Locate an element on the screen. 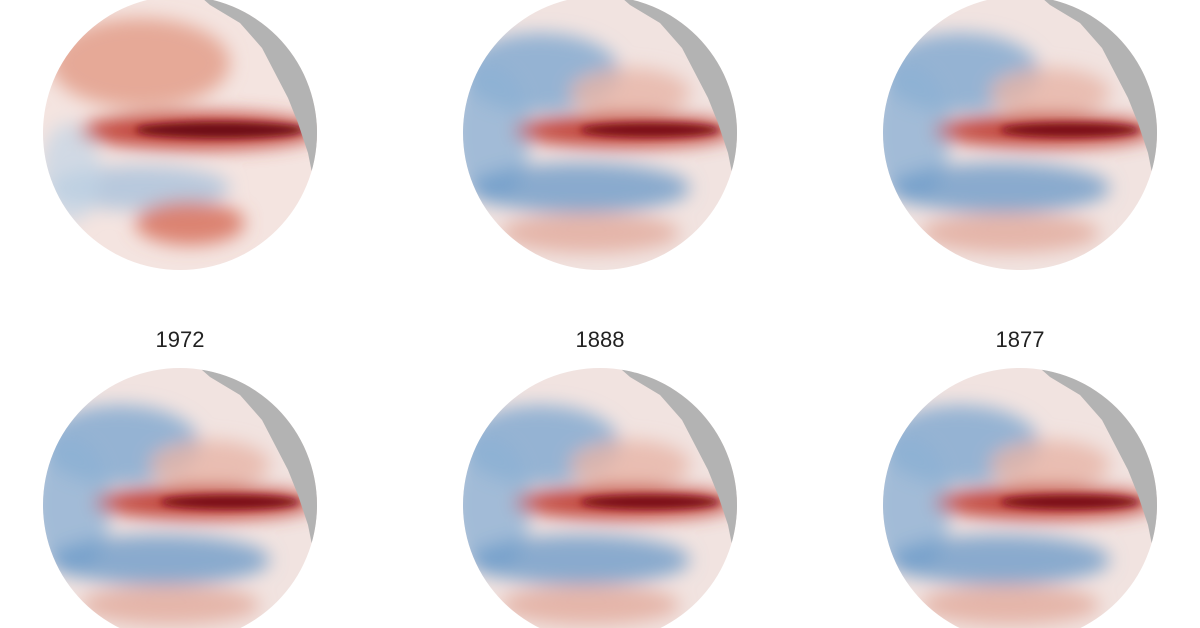  year-label: 1877 is located at coordinates (1020, 339).